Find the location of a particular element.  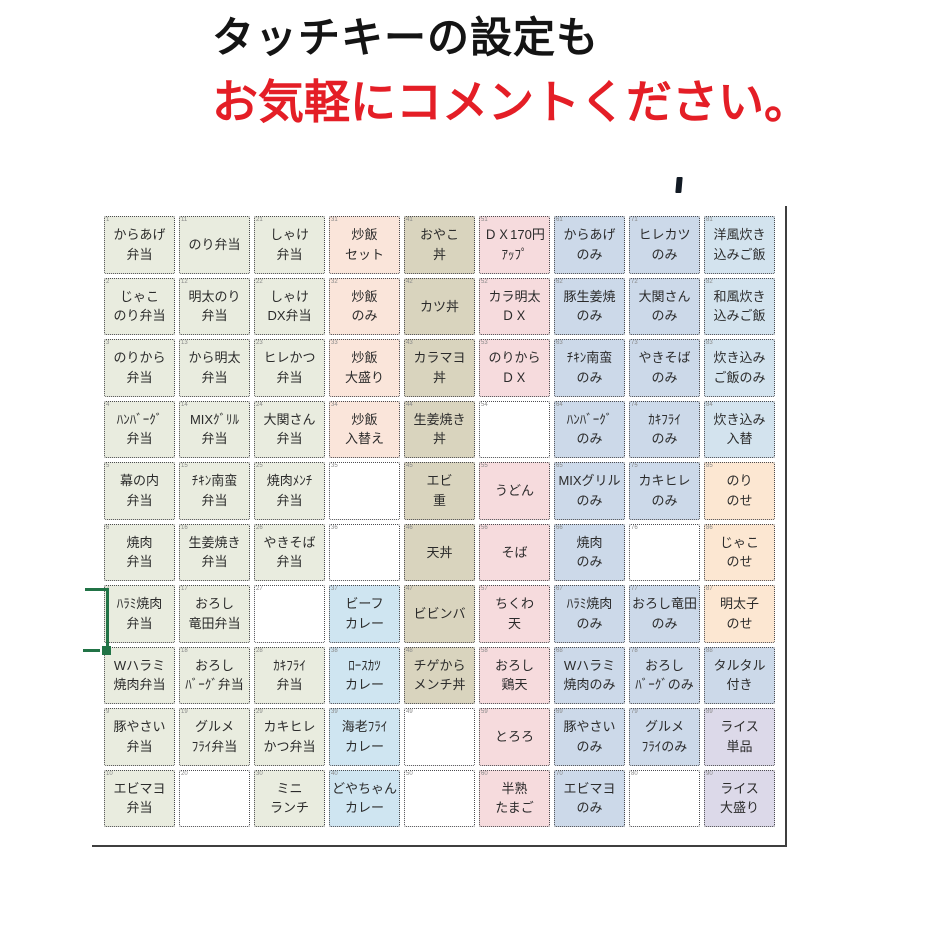

touch-key: 52 カラ明太 ＤＸ is located at coordinates (514, 306).